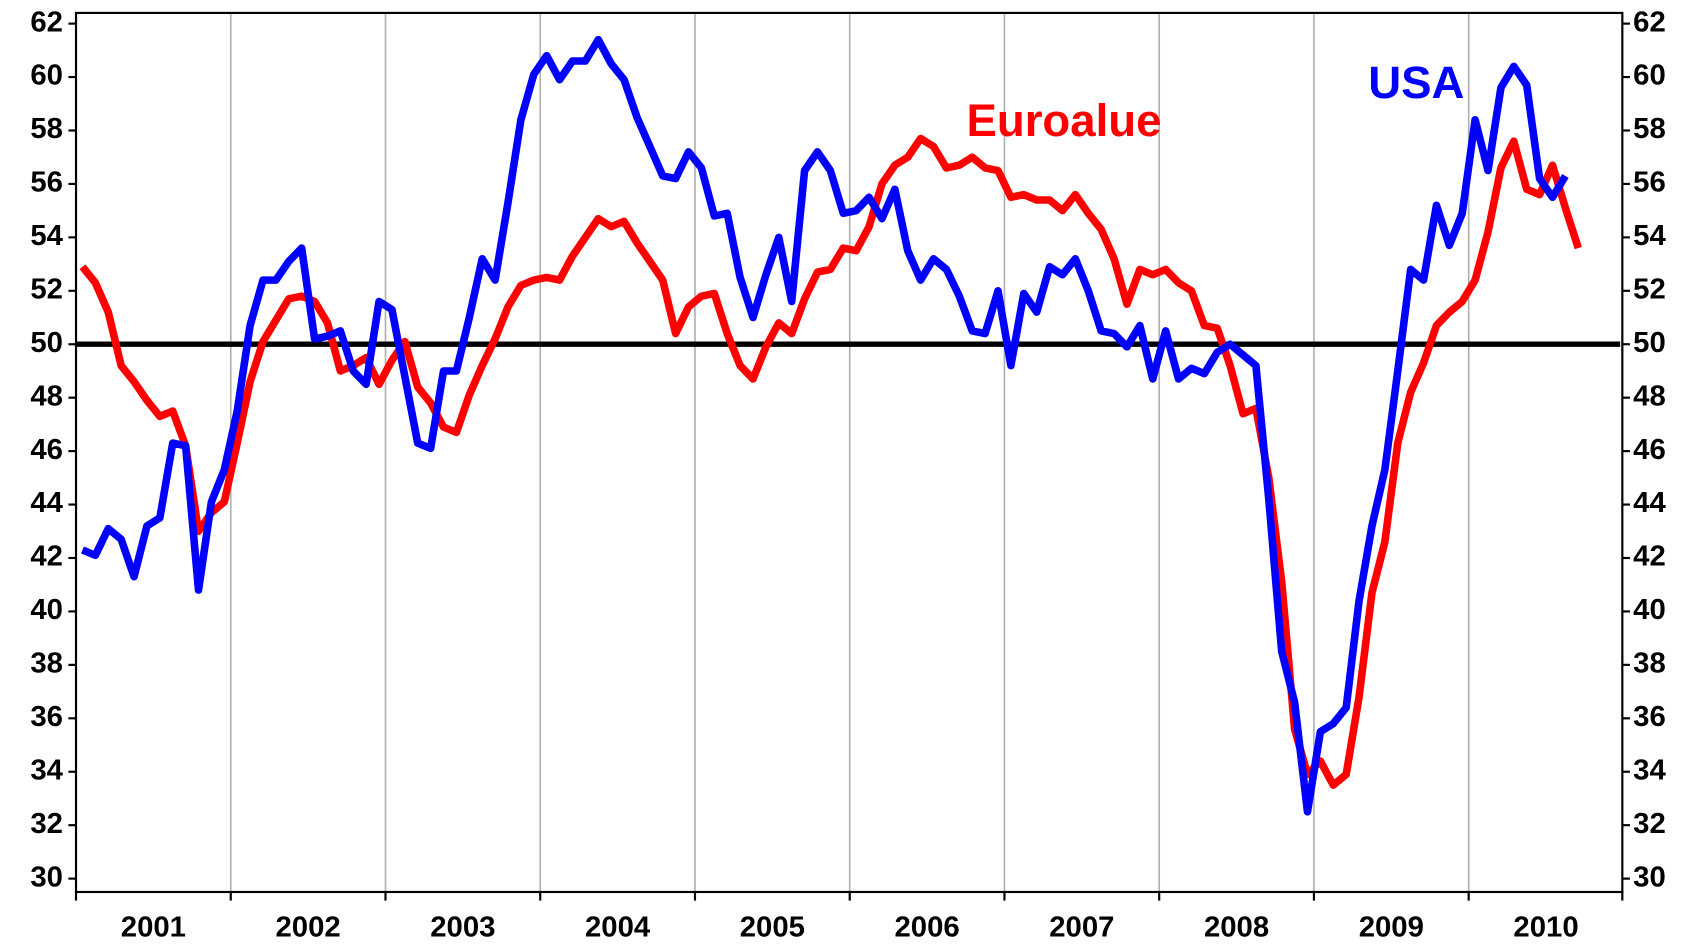  I want to click on y-tick-label: 32, so click(46, 824).